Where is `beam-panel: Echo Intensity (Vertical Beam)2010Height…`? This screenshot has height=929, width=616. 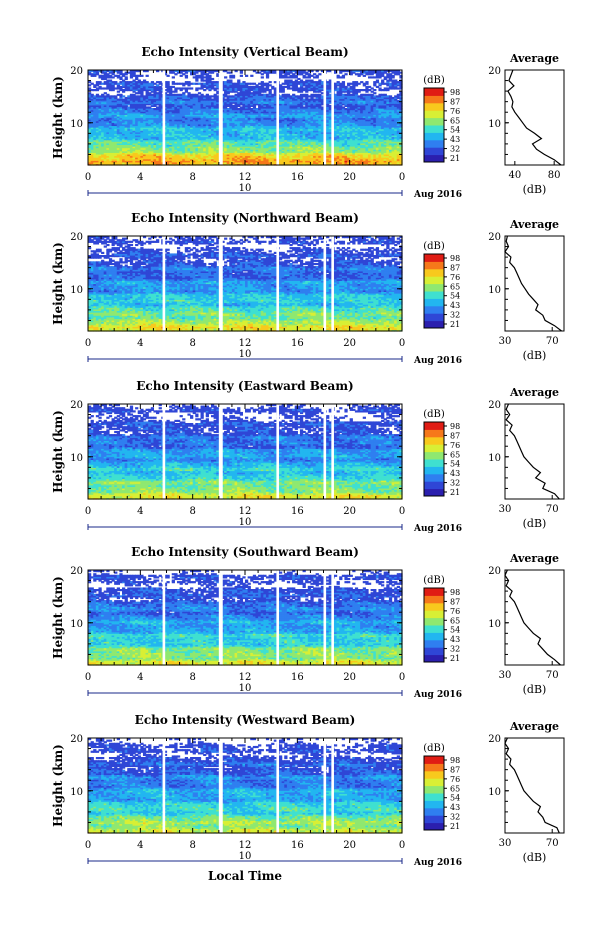 beam-panel: Echo Intensity (Vertical Beam)2010Height… is located at coordinates (307, 122).